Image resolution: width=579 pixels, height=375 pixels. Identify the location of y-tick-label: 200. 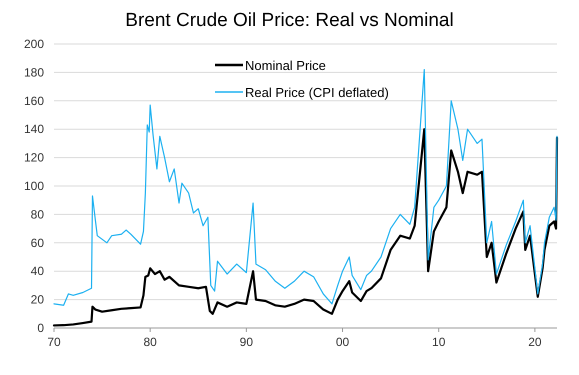
(34, 44).